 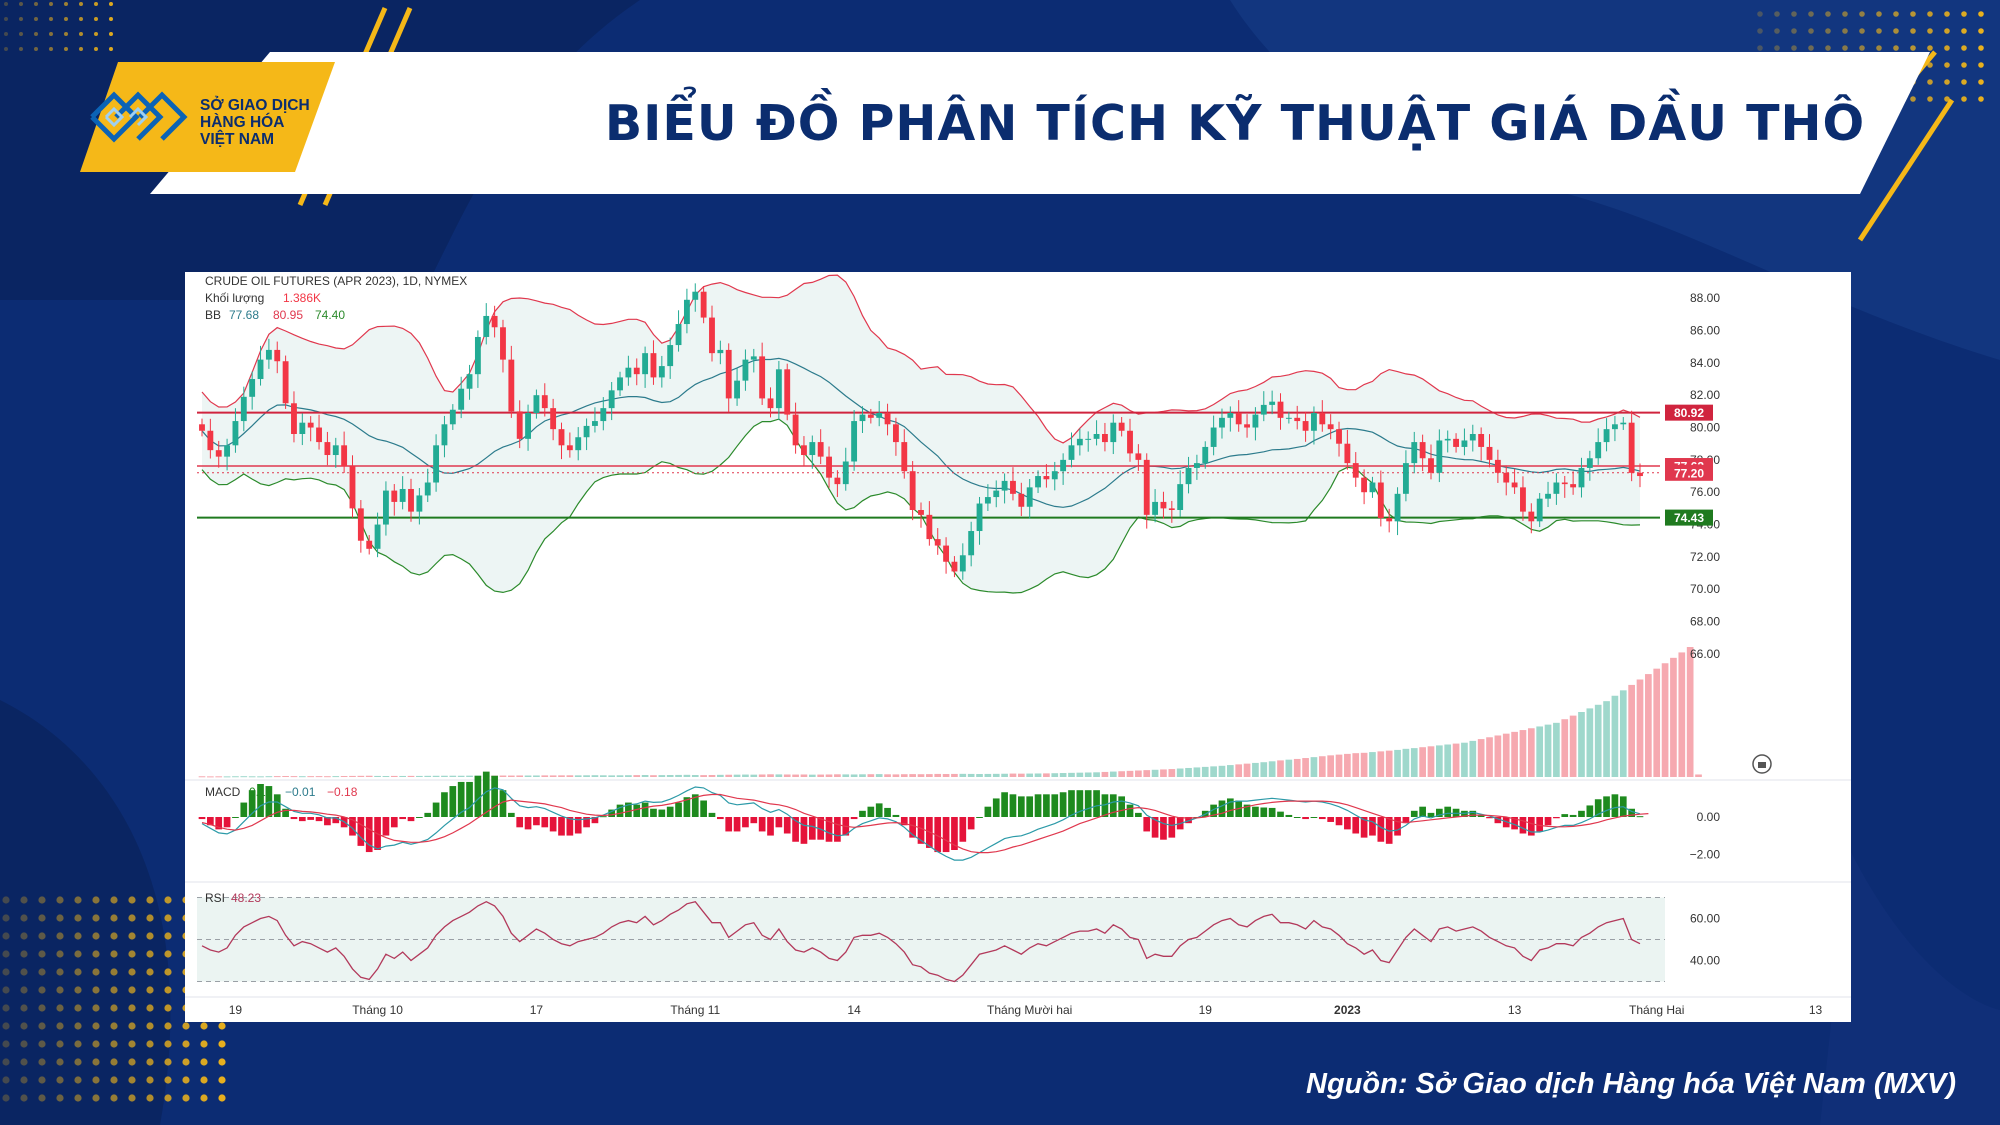 I want to click on price-tag, so click(x=1689, y=472).